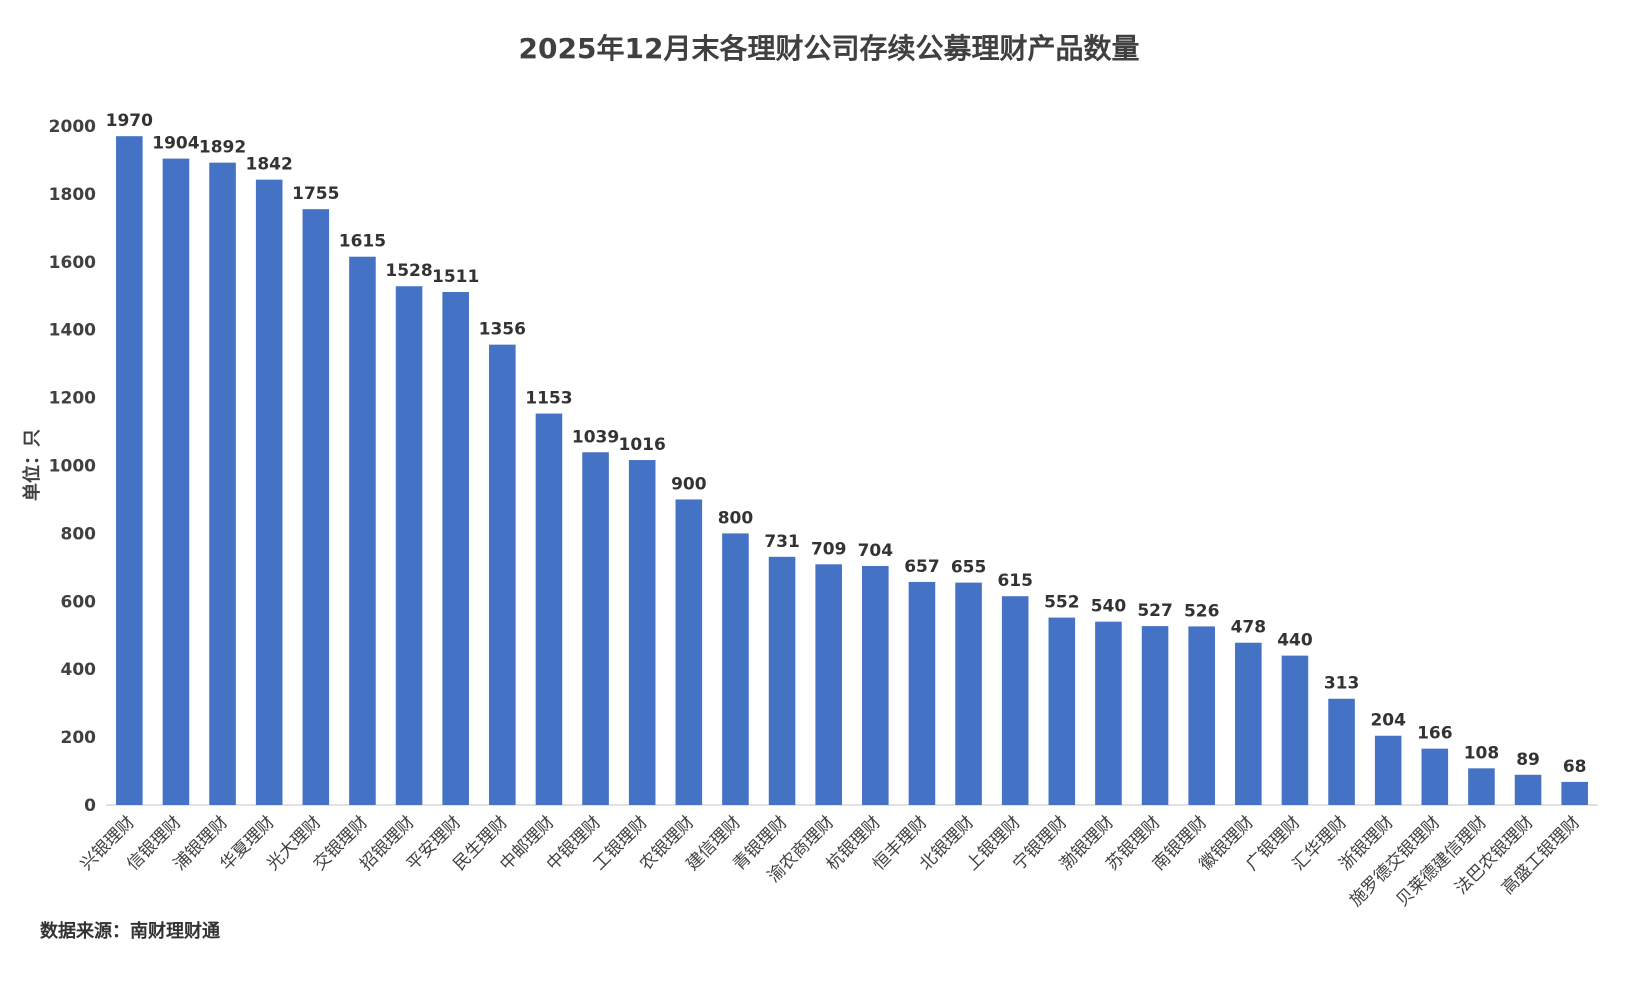 Image resolution: width=1633 pixels, height=981 pixels. I want to click on data-label: 704, so click(876, 551).